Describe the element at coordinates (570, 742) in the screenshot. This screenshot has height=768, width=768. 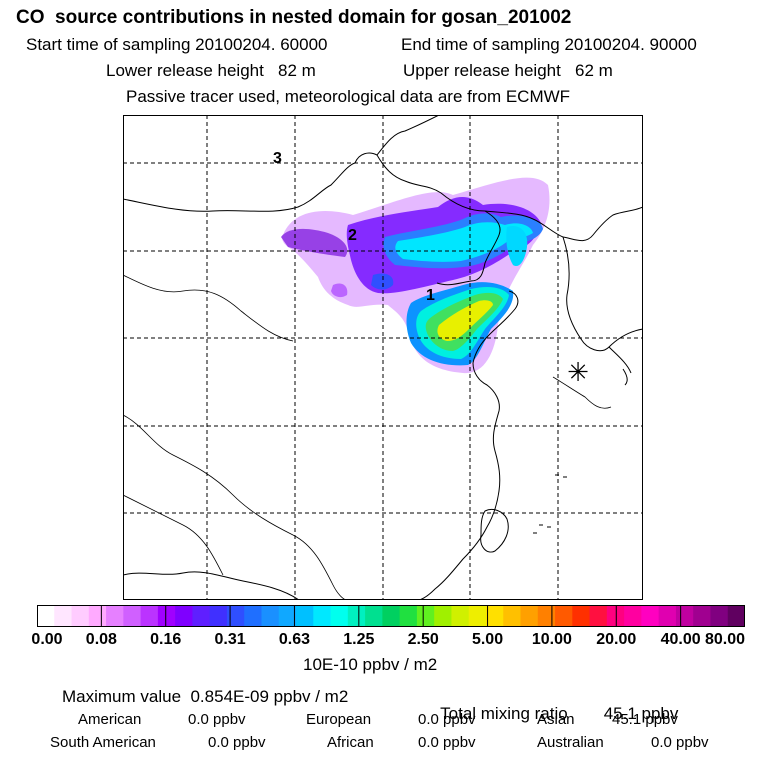
I see `region-australian-label: Australian` at that location.